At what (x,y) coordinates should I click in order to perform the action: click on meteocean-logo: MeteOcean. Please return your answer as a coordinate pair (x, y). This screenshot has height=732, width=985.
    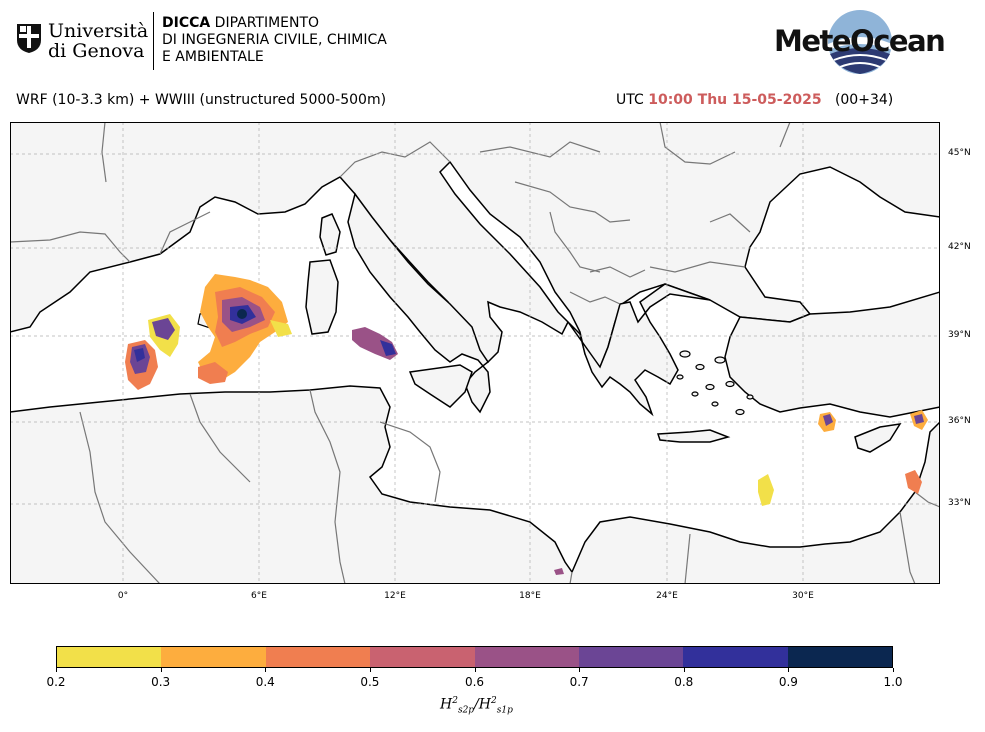
    Looking at the image, I should click on (859, 43).